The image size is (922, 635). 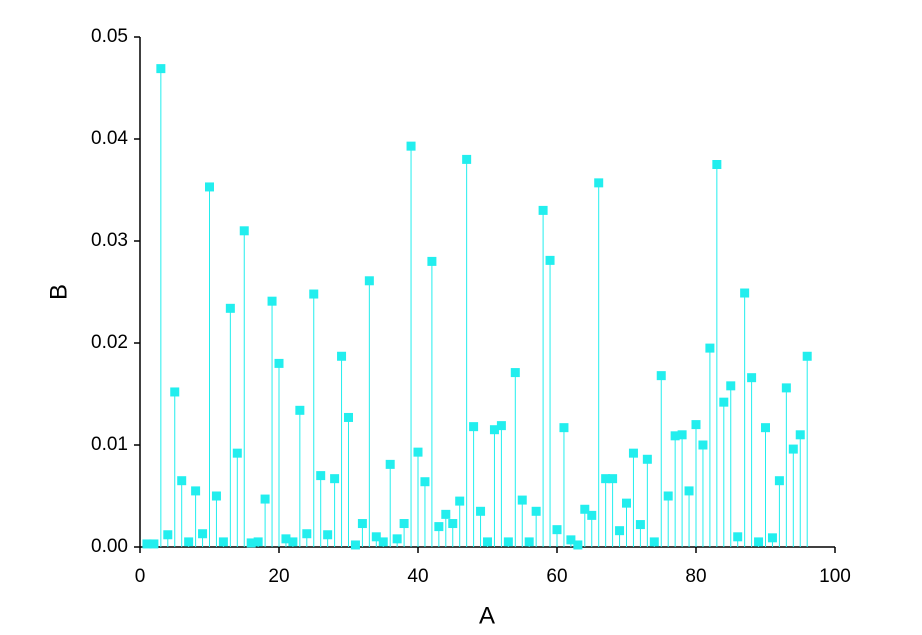 What do you see at coordinates (278, 576) in the screenshot?
I see `x-tick-label: 20` at bounding box center [278, 576].